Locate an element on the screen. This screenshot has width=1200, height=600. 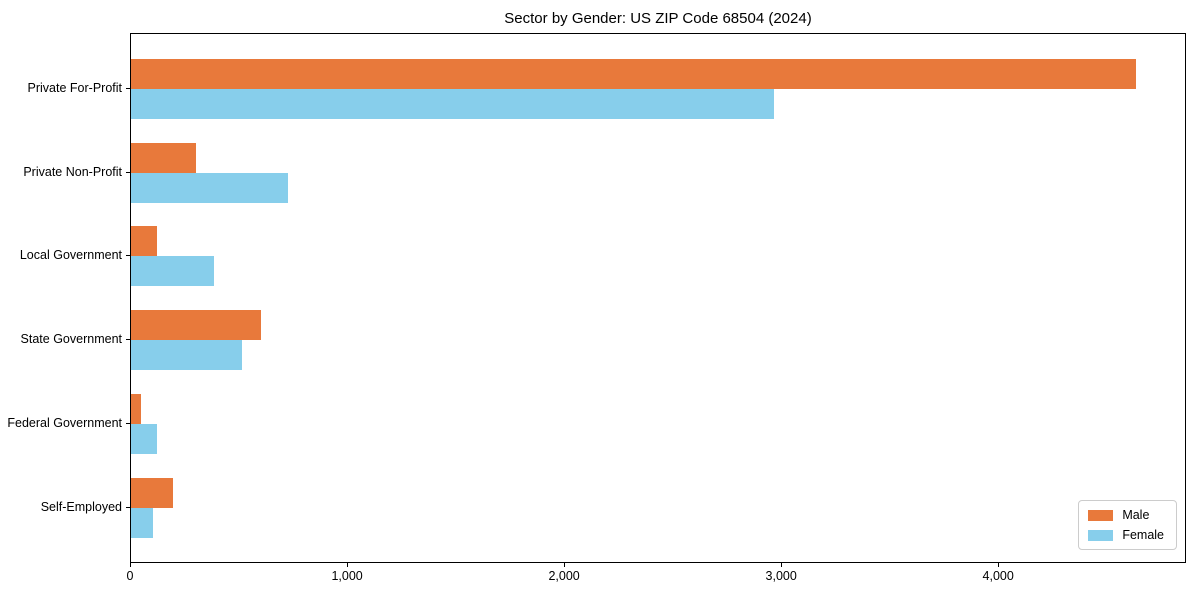
y-tick-label-1: Private Non-Profit is located at coordinates (72, 171).